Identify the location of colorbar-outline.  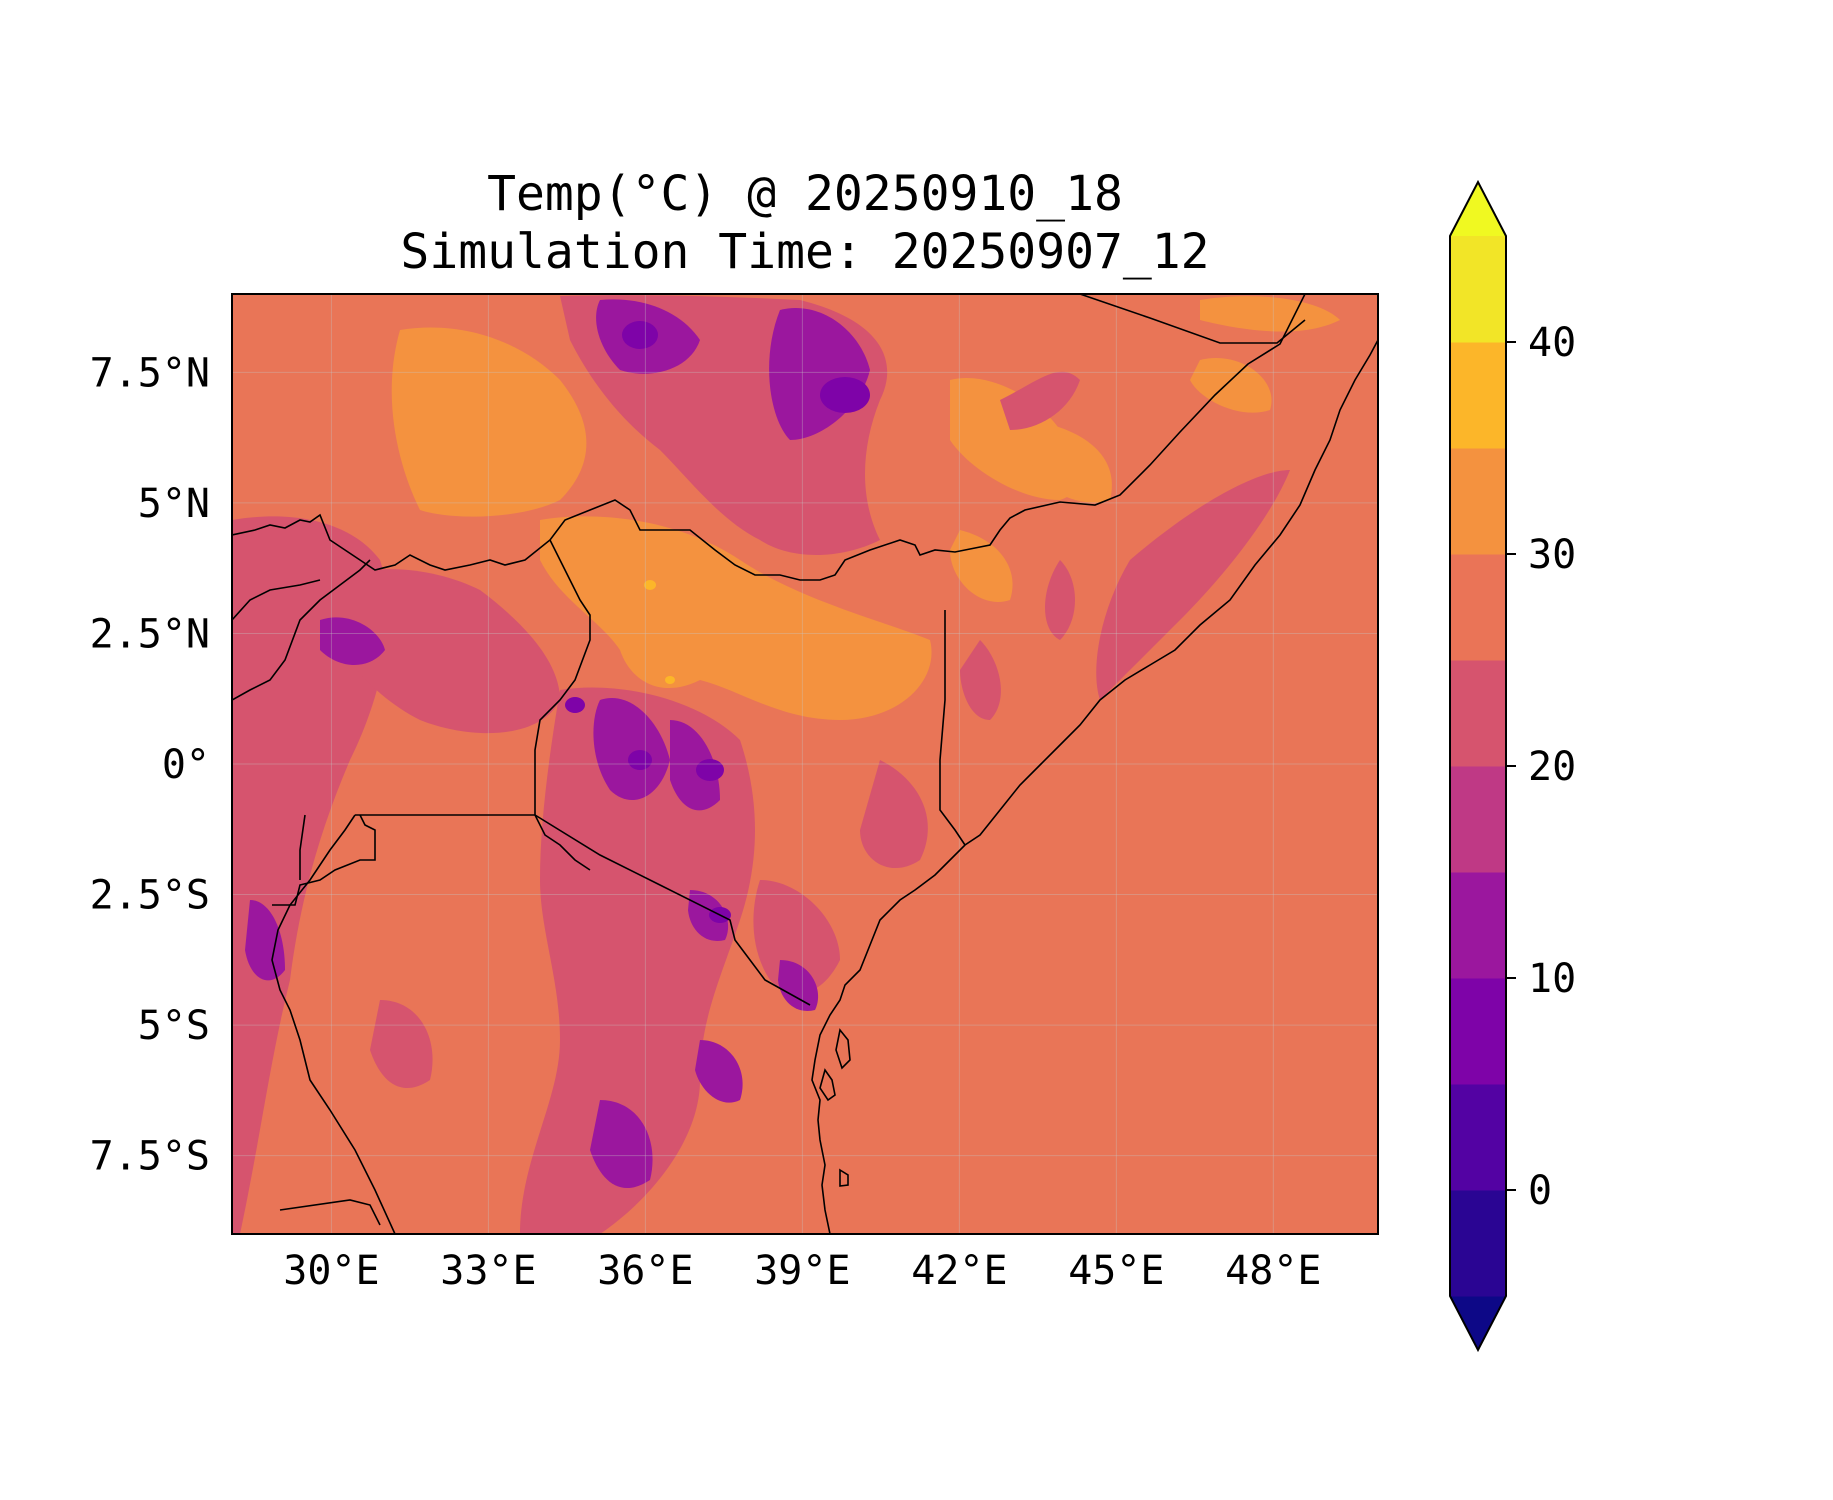
(1478, 766).